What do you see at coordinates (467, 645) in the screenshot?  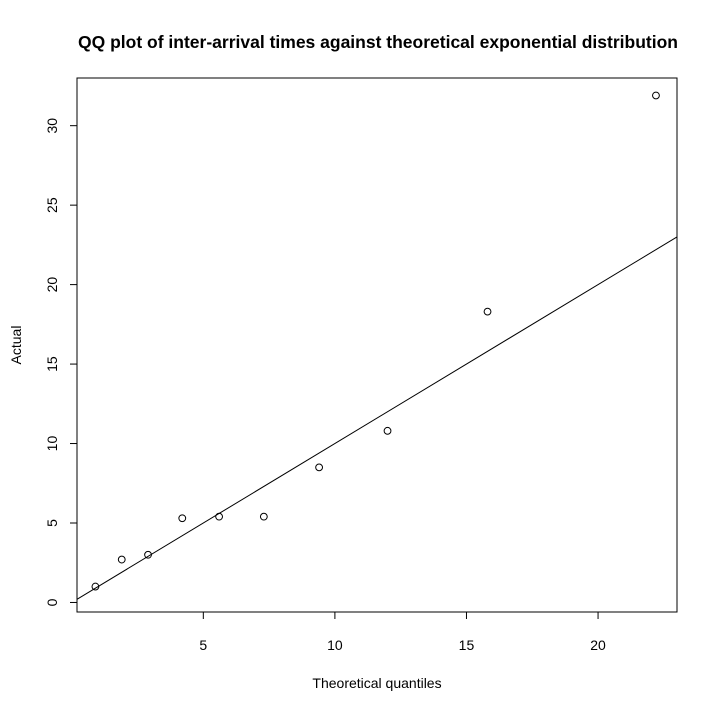 I see `x-tick-label: 15` at bounding box center [467, 645].